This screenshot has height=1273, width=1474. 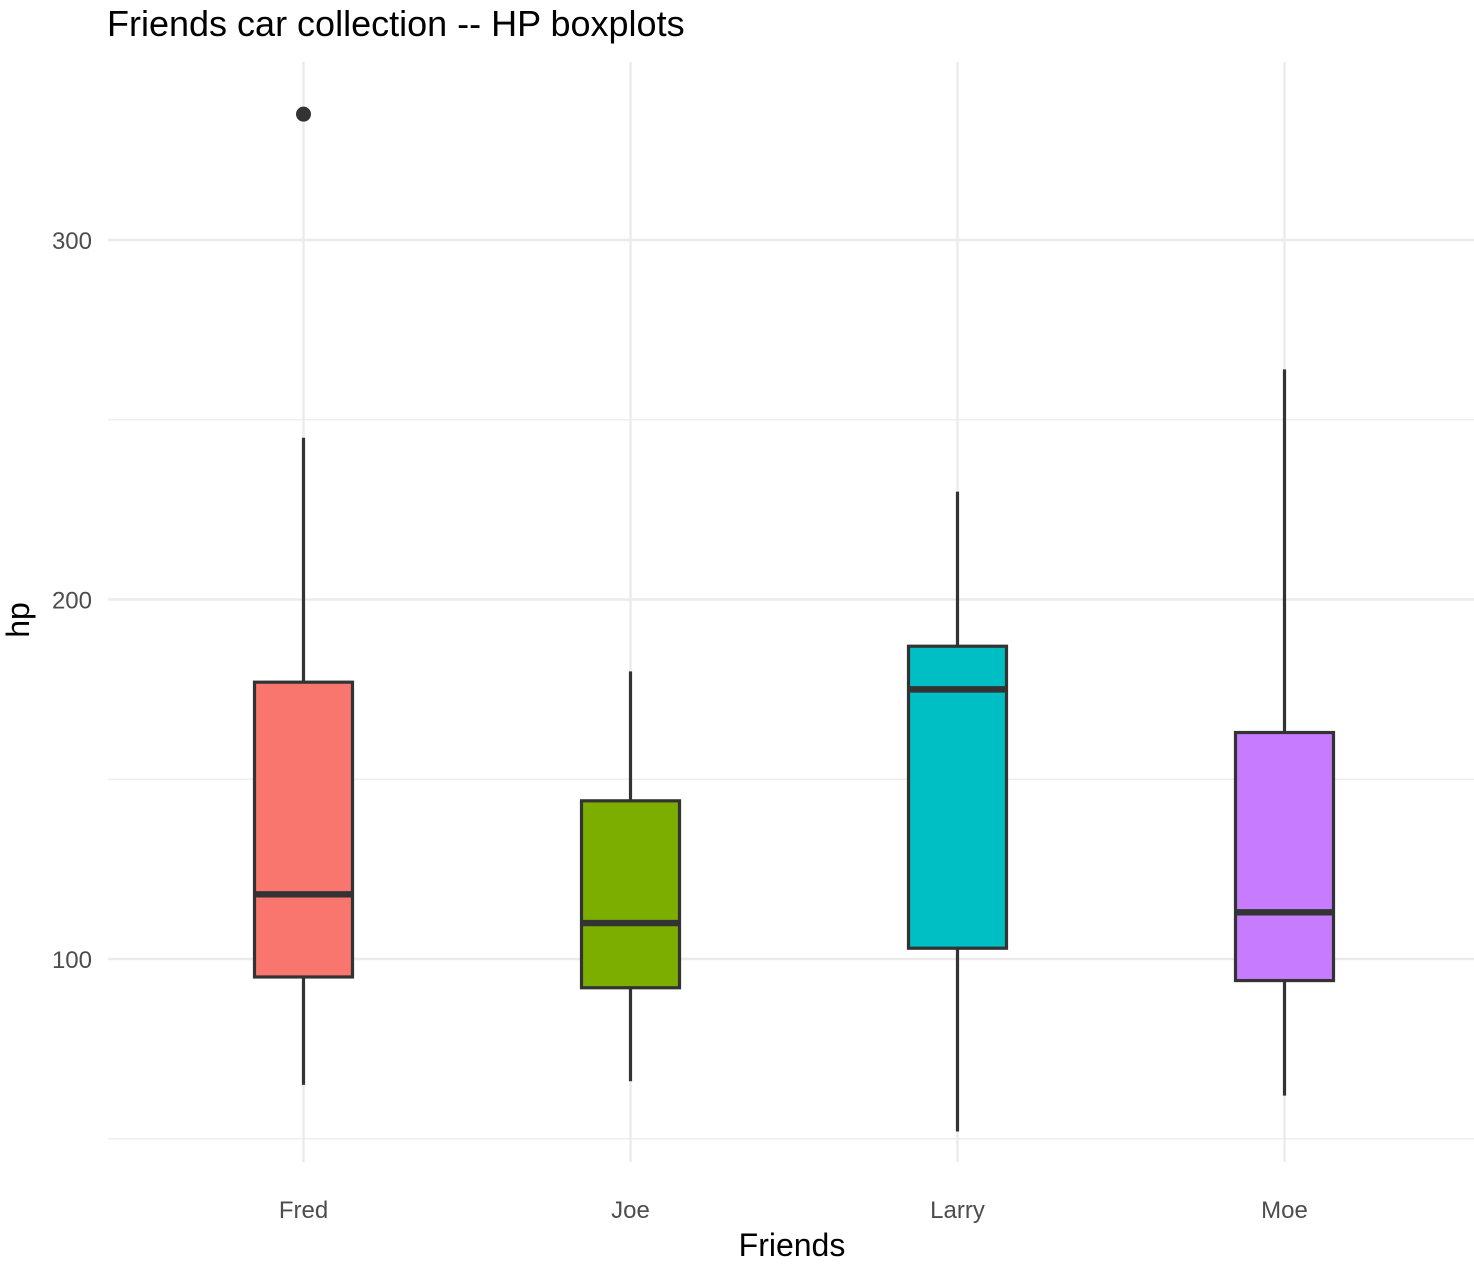 I want to click on box-body-larry, so click(x=957, y=797).